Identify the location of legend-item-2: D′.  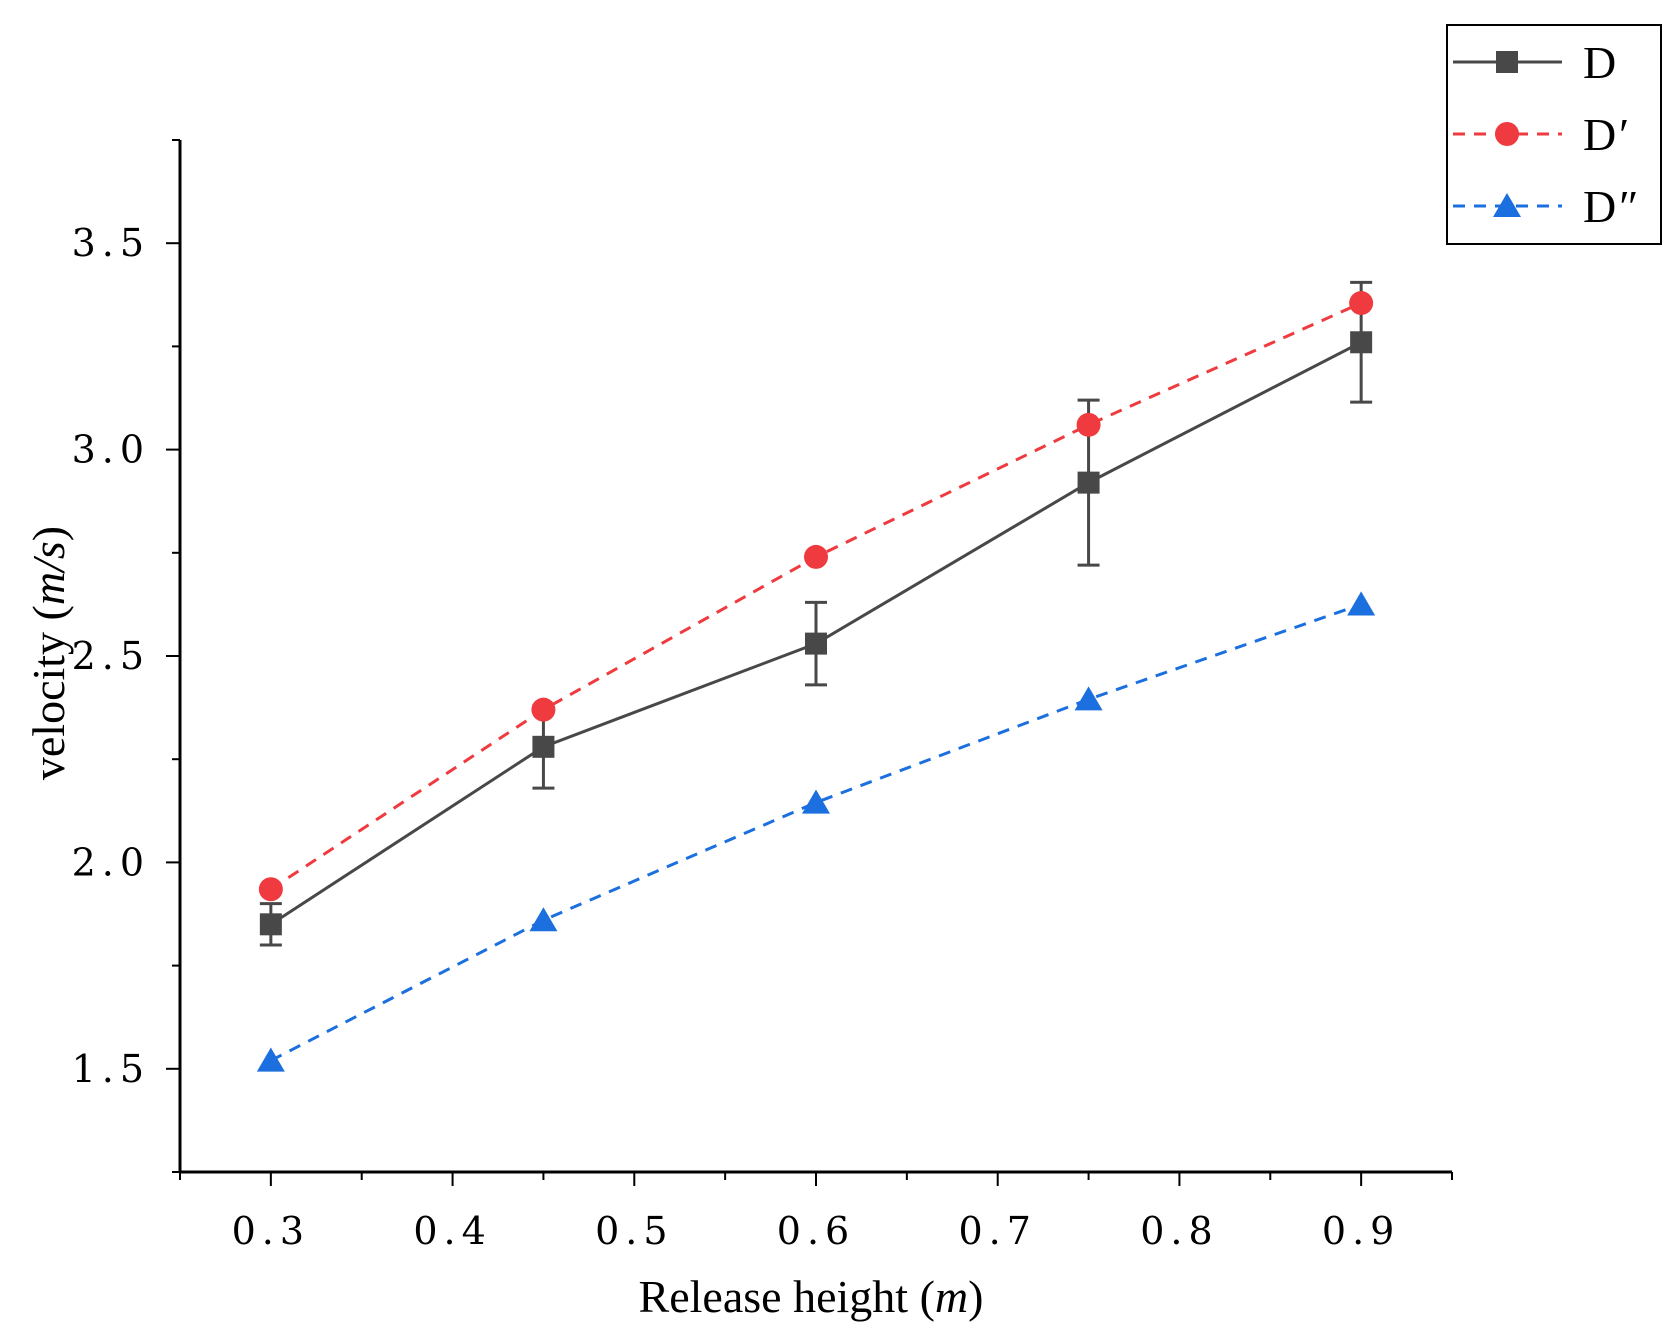
(1540, 134).